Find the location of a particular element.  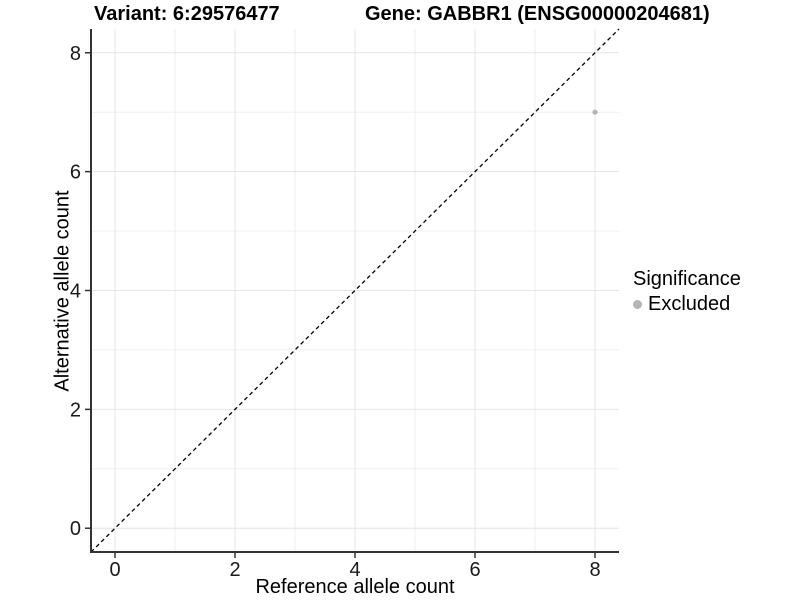

legend-entry-excluded: Excluded is located at coordinates (687, 304).